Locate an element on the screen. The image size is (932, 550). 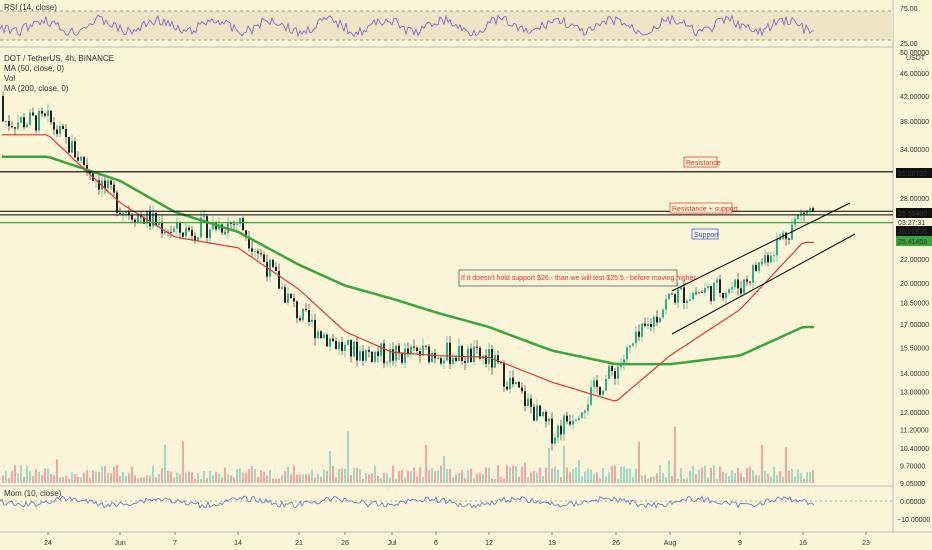
annotation-support: Support is located at coordinates (705, 234).